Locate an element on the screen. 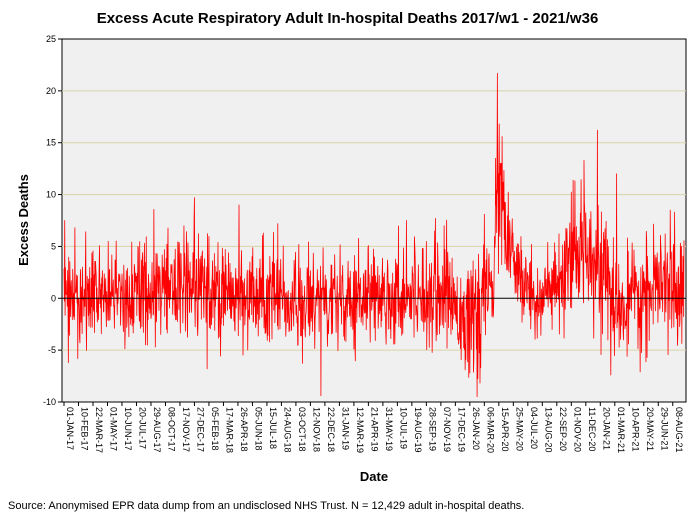  y-axis-label: Excess Deaths is located at coordinates (23, 220).